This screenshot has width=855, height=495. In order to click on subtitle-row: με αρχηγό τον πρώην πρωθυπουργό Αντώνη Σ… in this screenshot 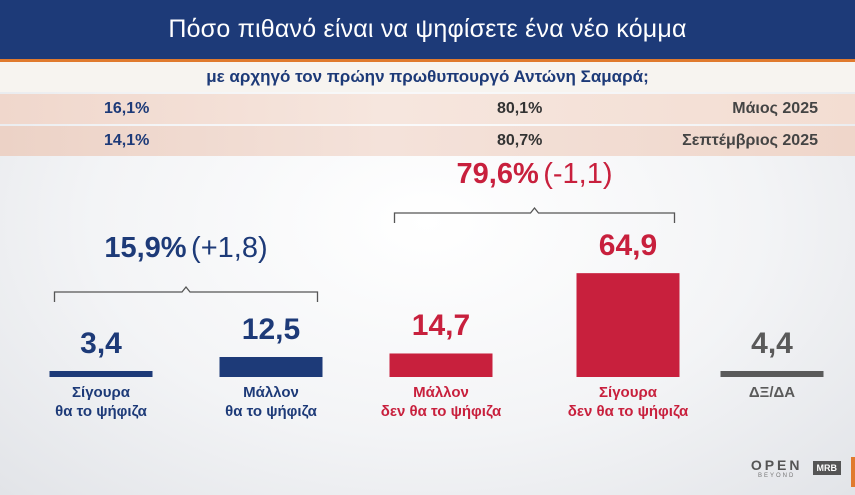, I will do `click(427, 77)`.